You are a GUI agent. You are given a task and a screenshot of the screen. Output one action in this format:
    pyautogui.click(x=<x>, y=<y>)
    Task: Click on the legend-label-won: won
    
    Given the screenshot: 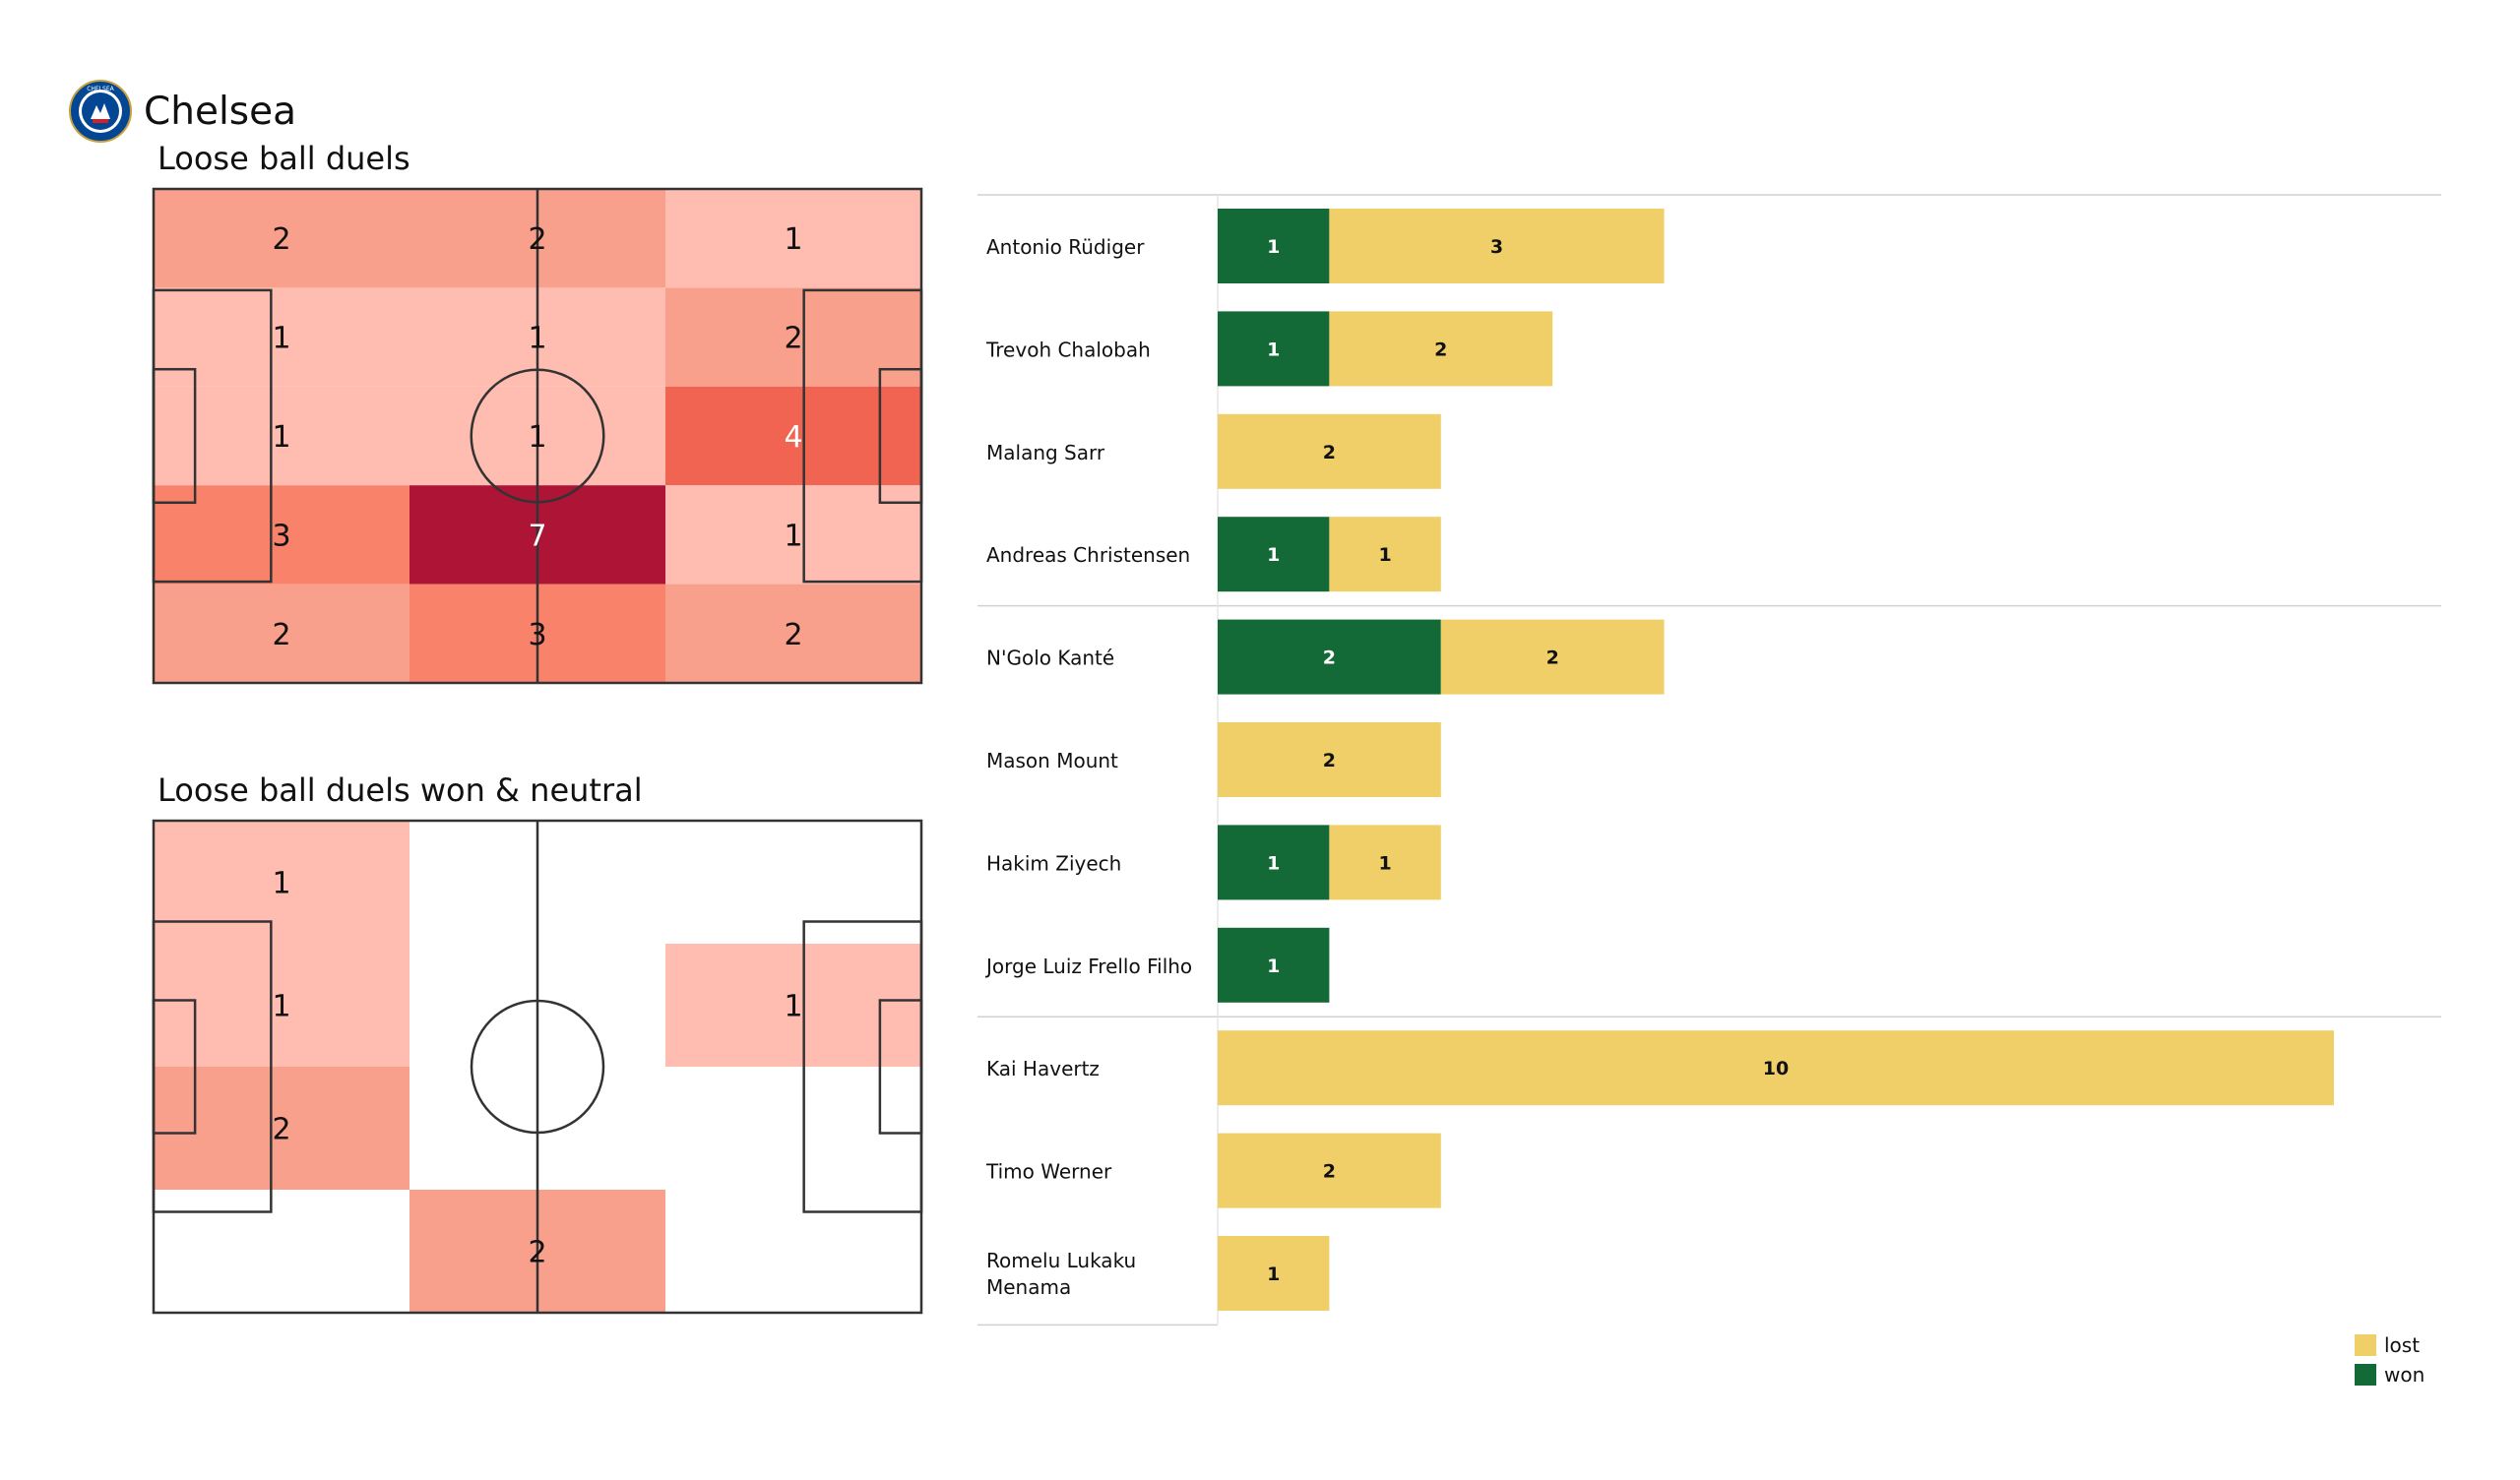 What is the action you would take?
    pyautogui.click(x=2405, y=1375)
    